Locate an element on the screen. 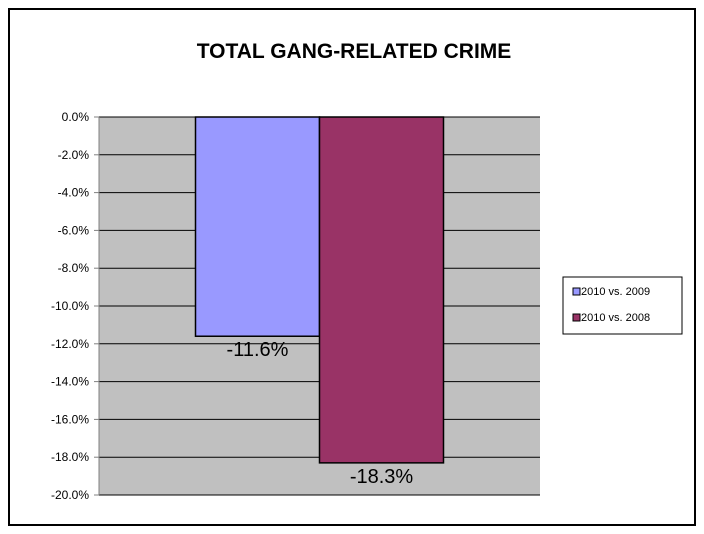  legend-box is located at coordinates (622, 305).